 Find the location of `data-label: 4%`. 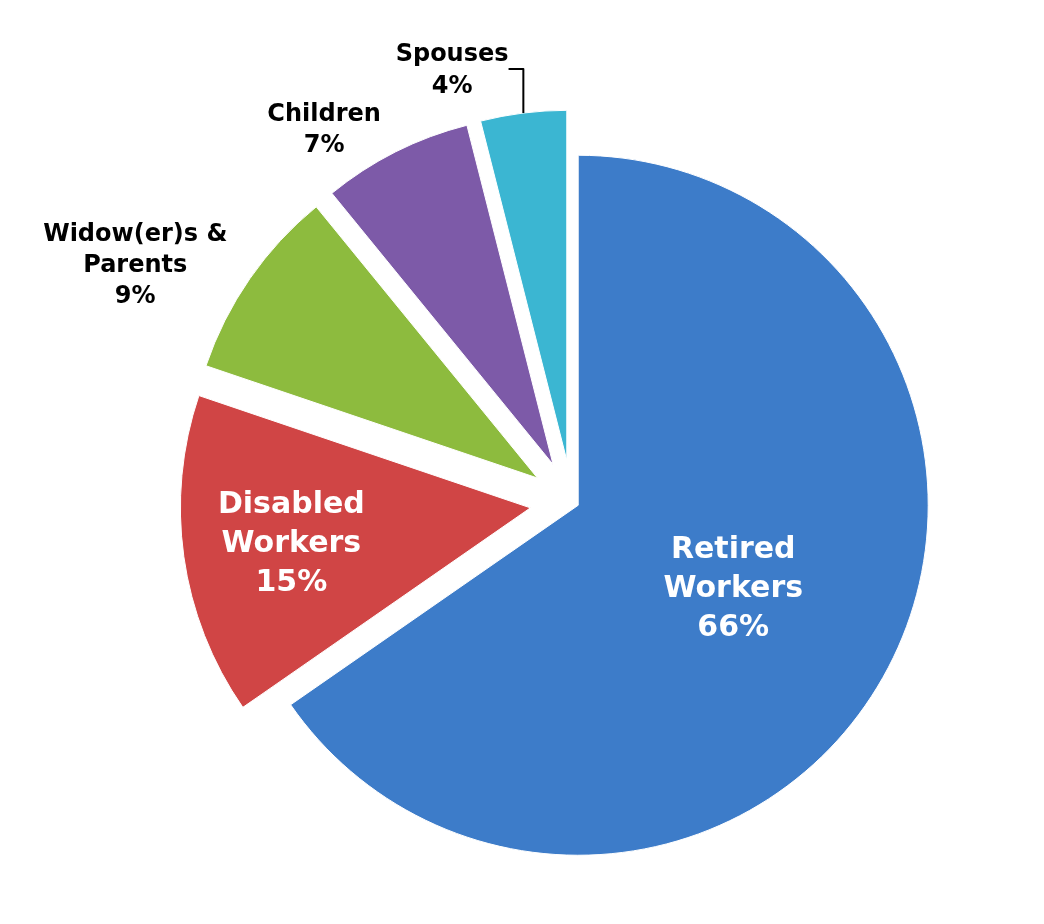

data-label: 4% is located at coordinates (452, 84).